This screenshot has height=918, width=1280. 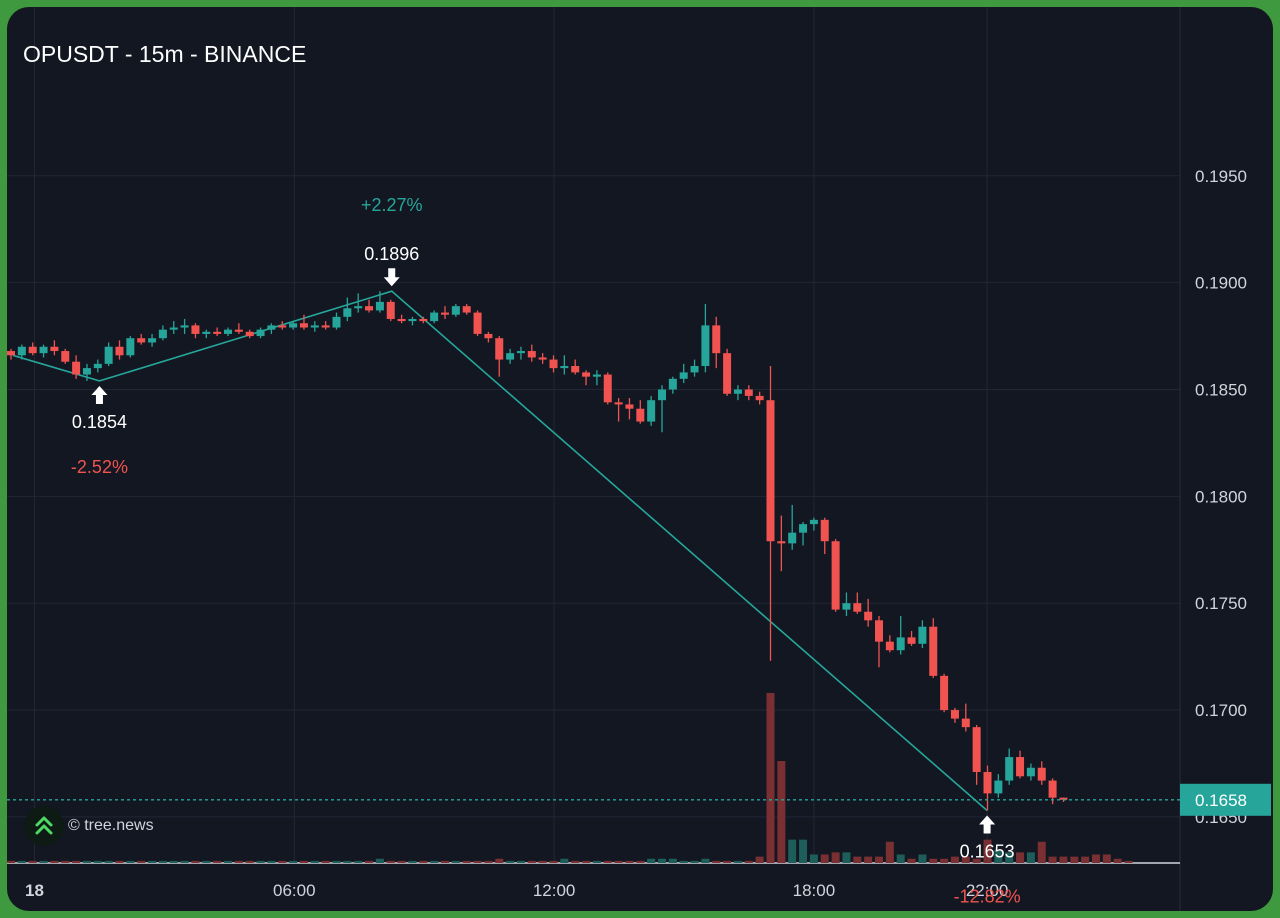 I want to click on chart-title: OPUSDT - 15m - BINANCE, so click(x=165, y=54).